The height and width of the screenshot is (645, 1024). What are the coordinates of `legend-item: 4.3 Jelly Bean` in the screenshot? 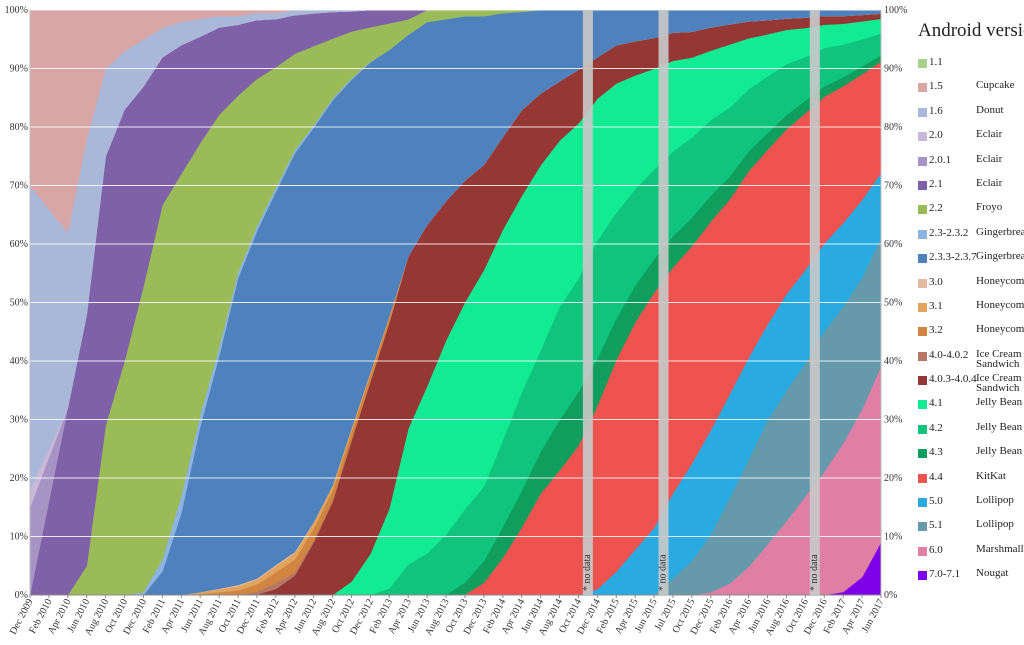 It's located at (967, 458).